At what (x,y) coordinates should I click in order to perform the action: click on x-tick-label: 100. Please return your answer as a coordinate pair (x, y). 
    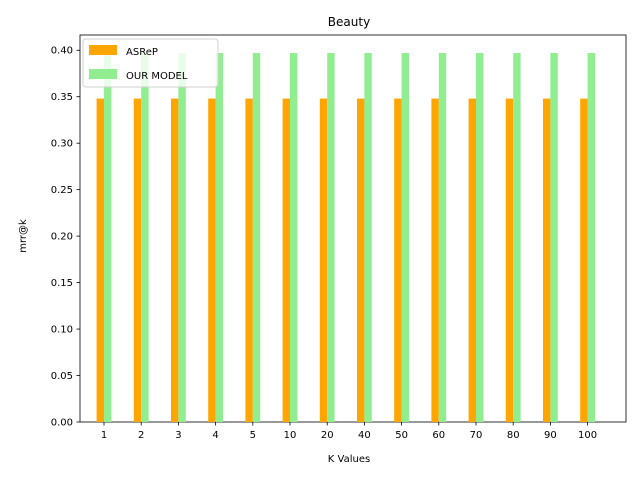
    Looking at the image, I should click on (587, 435).